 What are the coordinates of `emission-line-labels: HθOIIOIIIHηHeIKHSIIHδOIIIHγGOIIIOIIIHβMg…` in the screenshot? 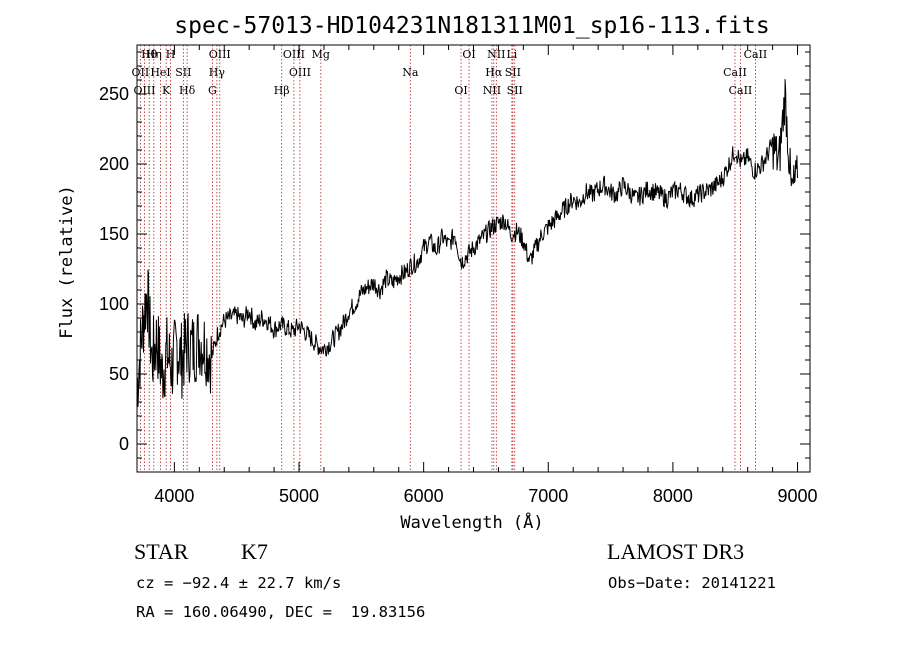 It's located at (450, 72).